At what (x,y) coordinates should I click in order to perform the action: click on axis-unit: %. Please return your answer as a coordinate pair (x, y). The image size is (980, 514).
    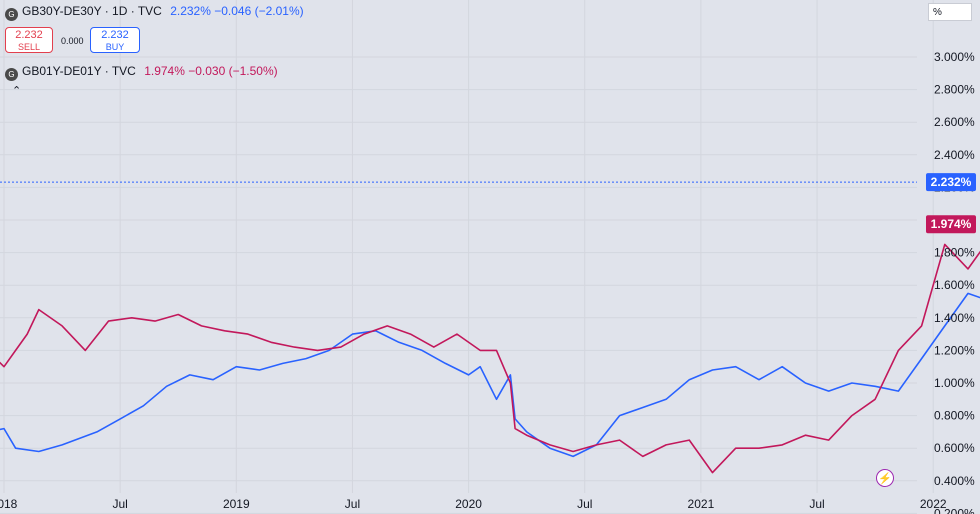
    Looking at the image, I should click on (937, 12).